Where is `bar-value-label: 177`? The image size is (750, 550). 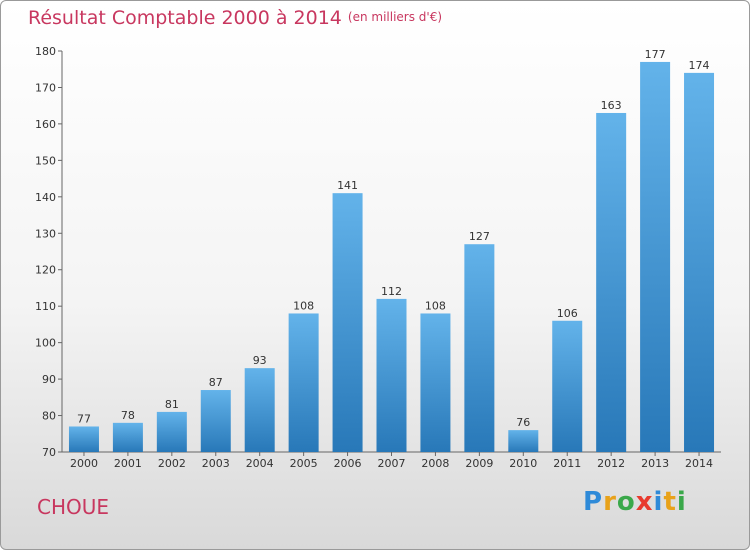
bar-value-label: 177 is located at coordinates (655, 54).